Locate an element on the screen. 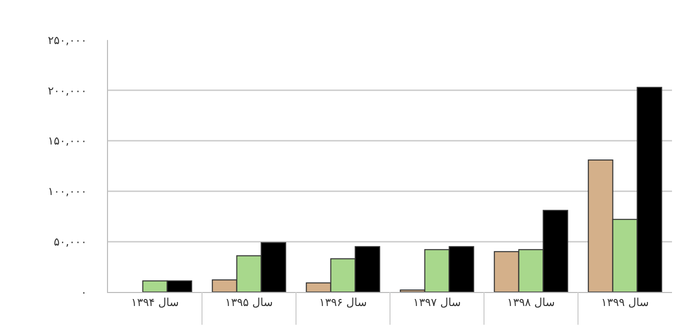 The height and width of the screenshot is (336, 700). y-tick-label: ۲۰۰,۰۰۰ is located at coordinates (67, 91).